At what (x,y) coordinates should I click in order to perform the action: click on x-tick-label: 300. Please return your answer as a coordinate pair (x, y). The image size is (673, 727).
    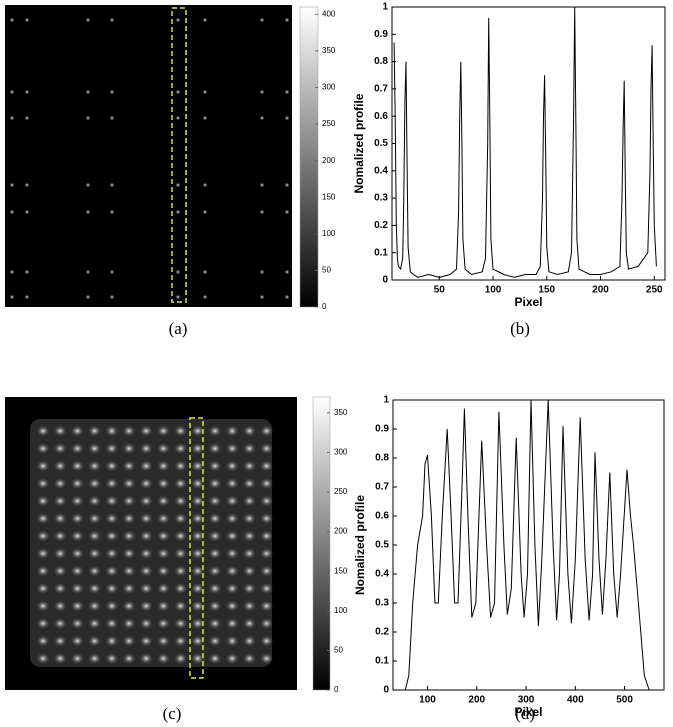
    Looking at the image, I should click on (526, 700).